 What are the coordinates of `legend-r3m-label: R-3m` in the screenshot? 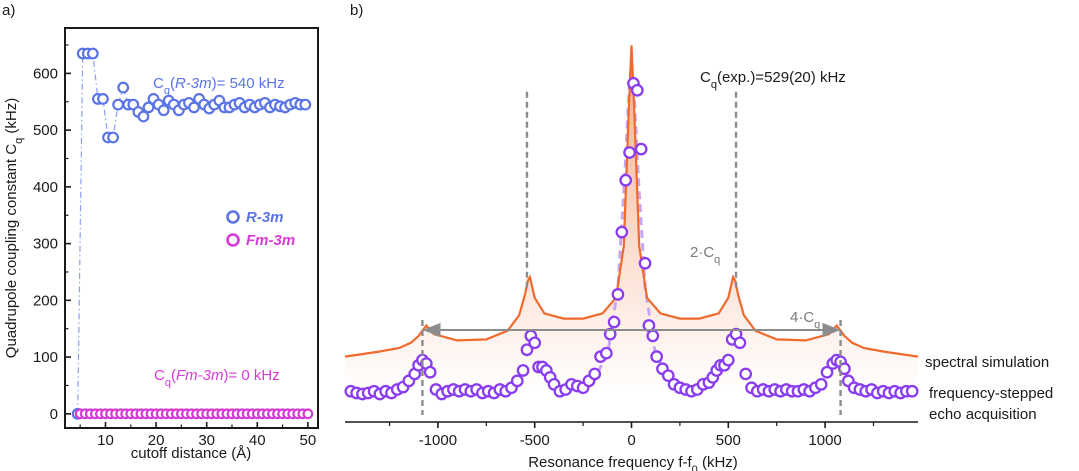 It's located at (265, 217).